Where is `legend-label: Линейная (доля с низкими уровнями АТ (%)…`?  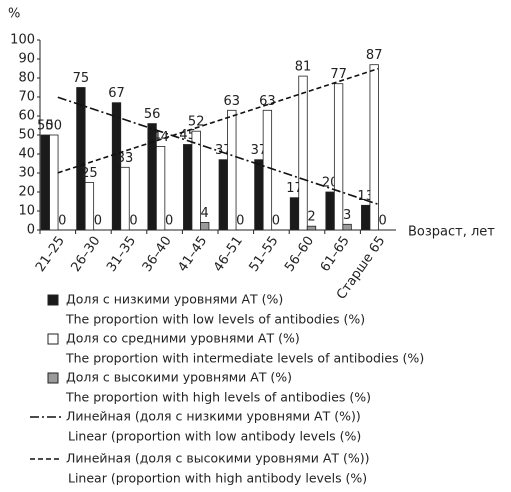 legend-label: Линейная (доля с низкими уровнями АТ (%)… is located at coordinates (213, 416).